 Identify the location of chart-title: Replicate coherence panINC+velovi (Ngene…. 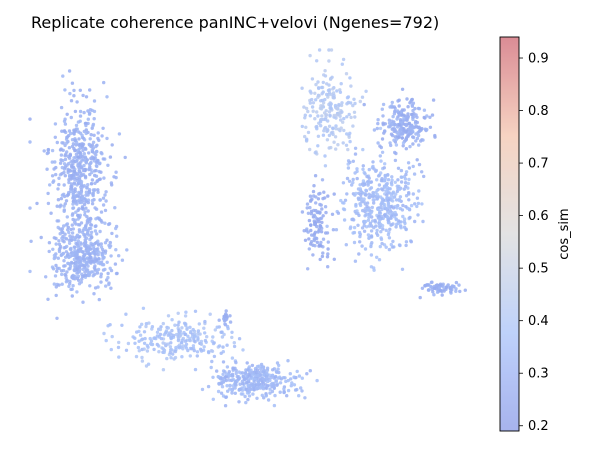
(235, 22).